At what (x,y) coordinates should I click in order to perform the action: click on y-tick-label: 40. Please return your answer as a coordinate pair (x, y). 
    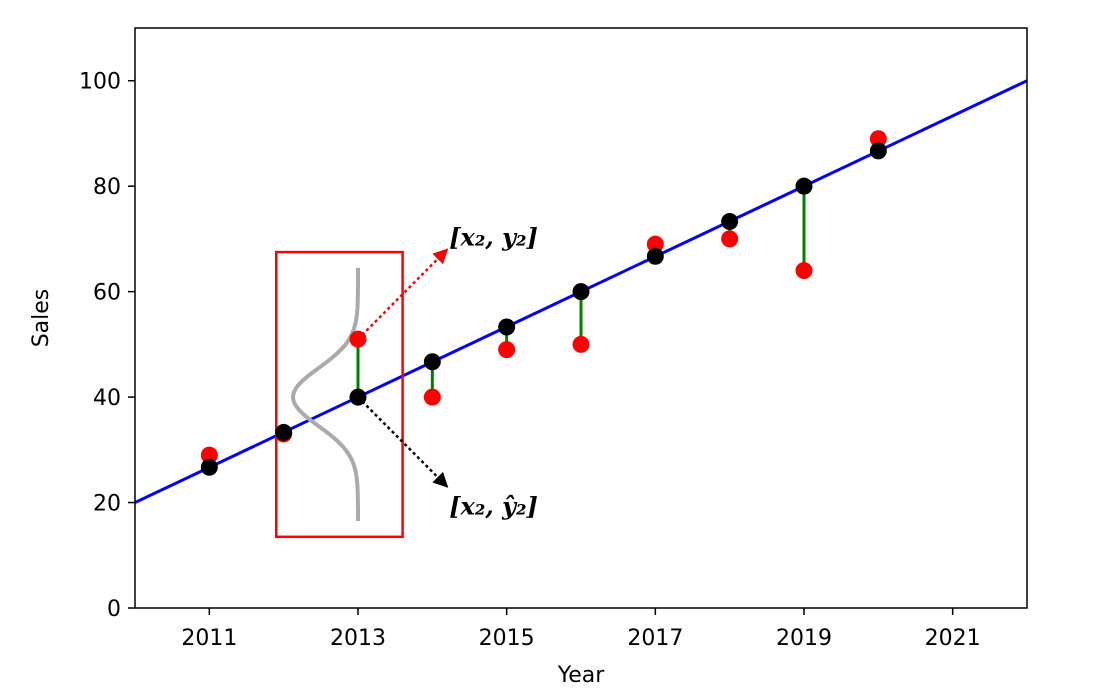
    Looking at the image, I should click on (107, 398).